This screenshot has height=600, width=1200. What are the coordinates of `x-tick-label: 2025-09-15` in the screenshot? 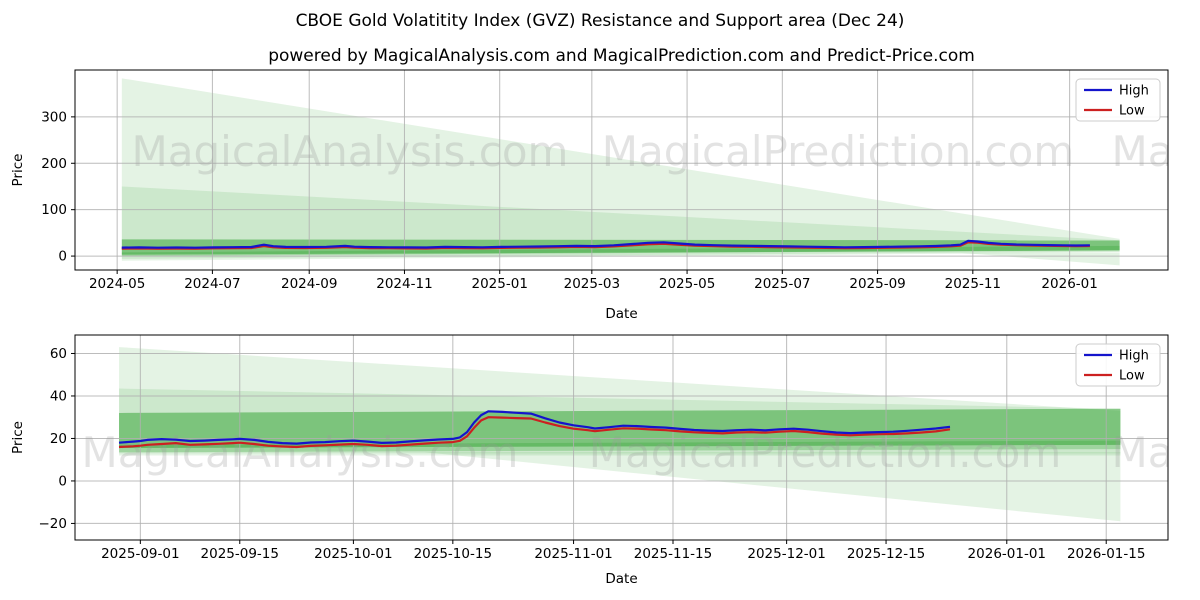 It's located at (240, 554).